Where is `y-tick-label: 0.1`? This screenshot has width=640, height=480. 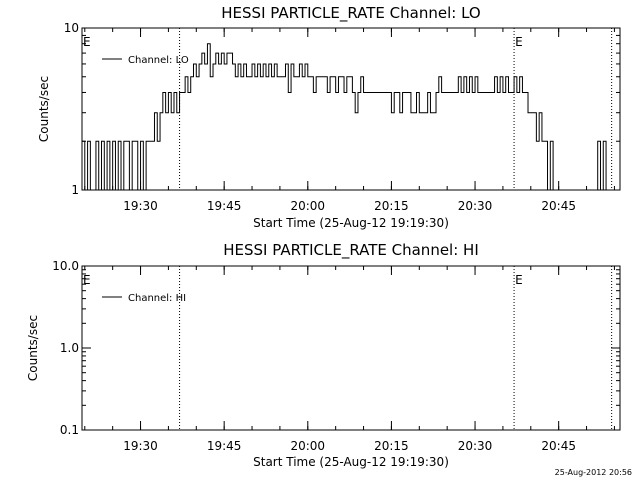 y-tick-label: 0.1 is located at coordinates (69, 430).